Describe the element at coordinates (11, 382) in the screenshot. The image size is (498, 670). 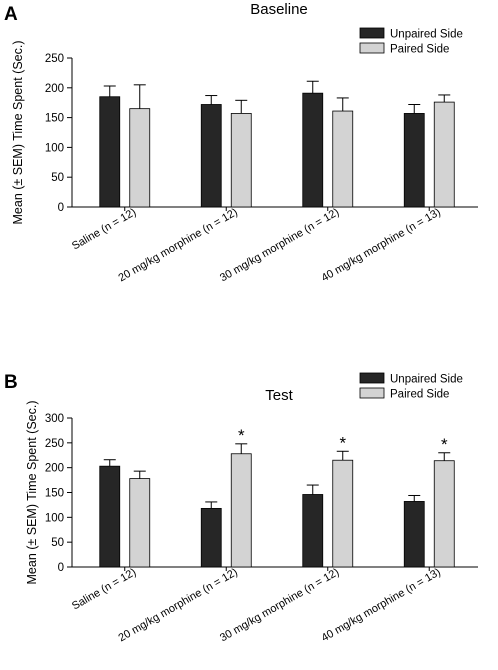
I see `panel-letter: B` at that location.